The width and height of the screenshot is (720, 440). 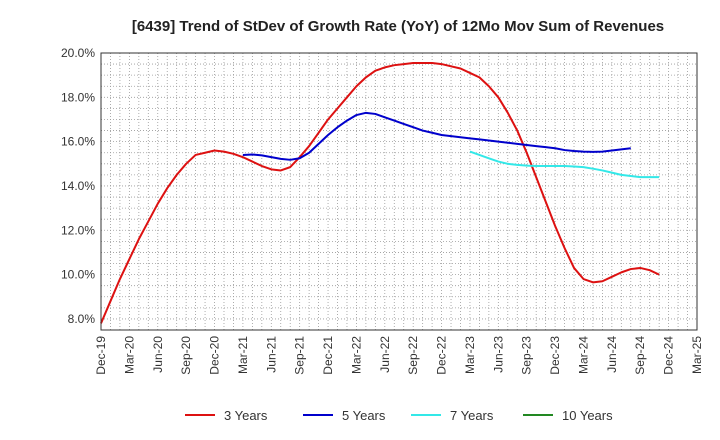 I want to click on x-tick-label: Jun-24, so click(x=612, y=354).